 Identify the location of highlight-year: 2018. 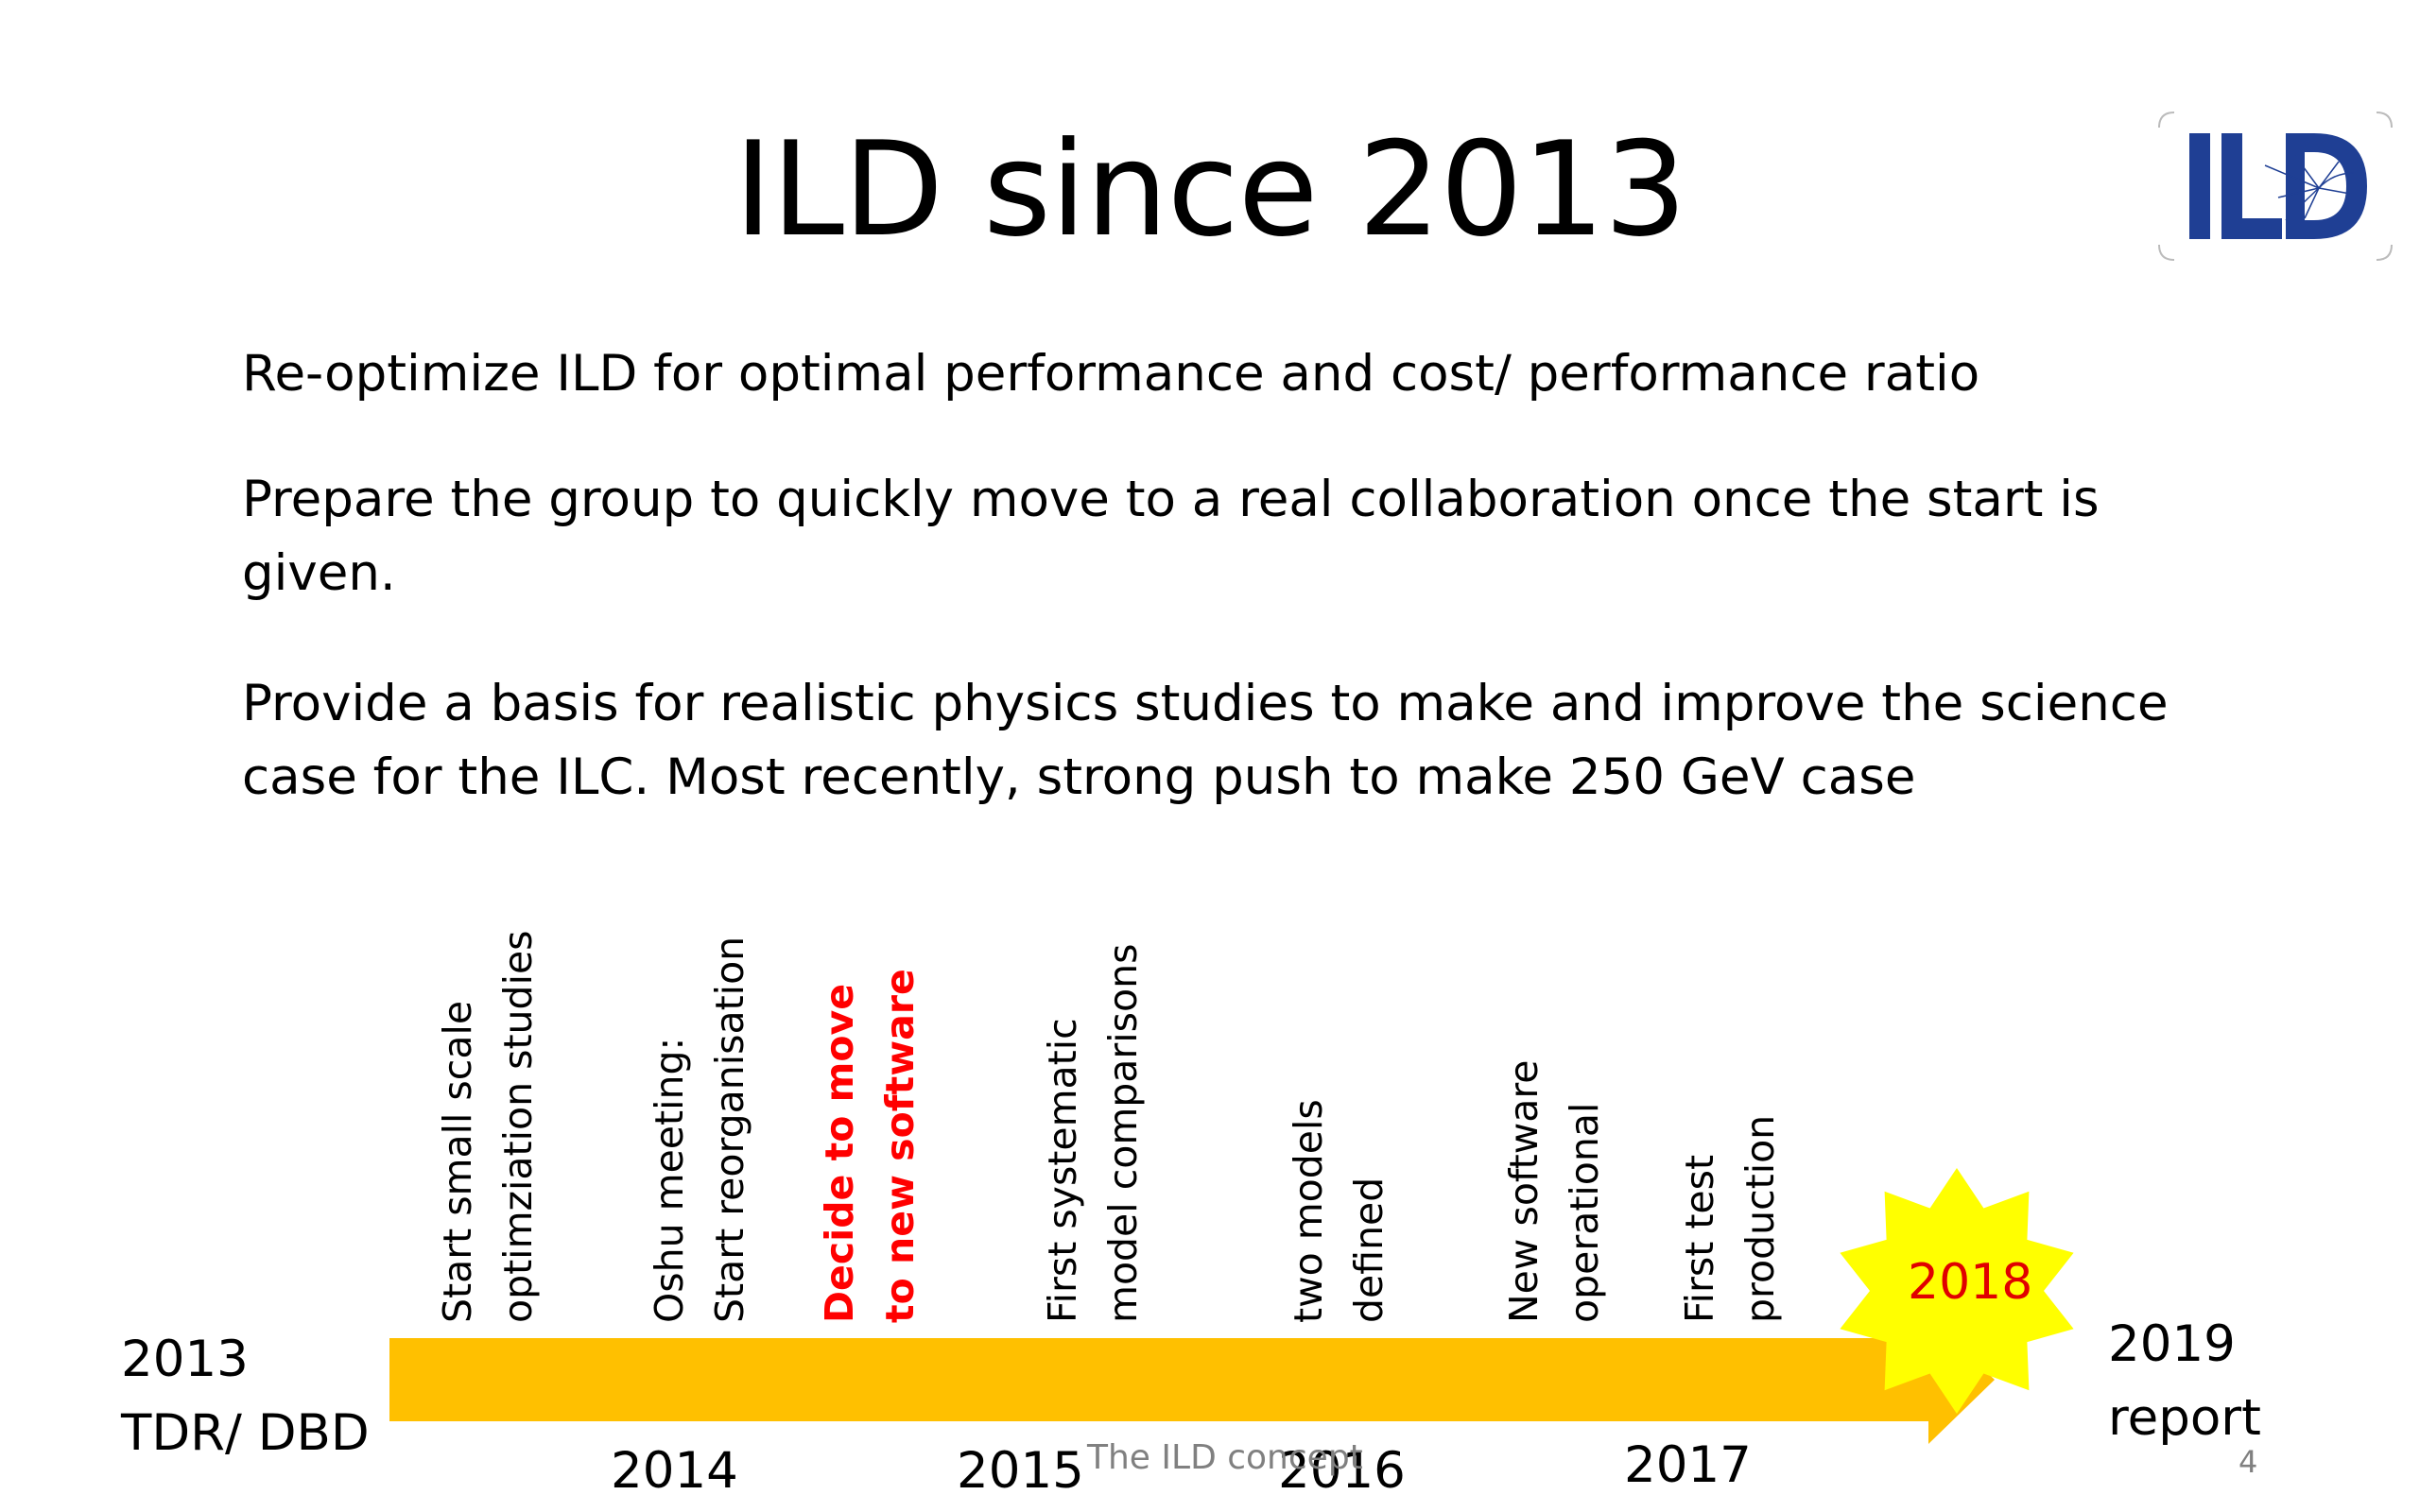
(1970, 1282).